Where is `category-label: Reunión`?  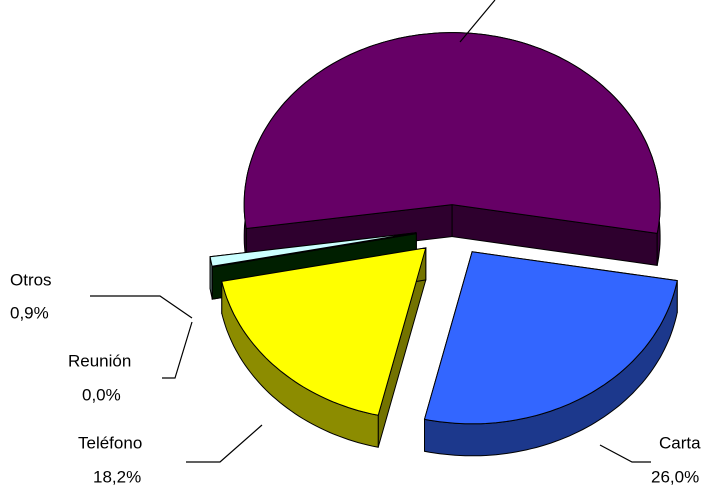
category-label: Reunión is located at coordinates (99, 360).